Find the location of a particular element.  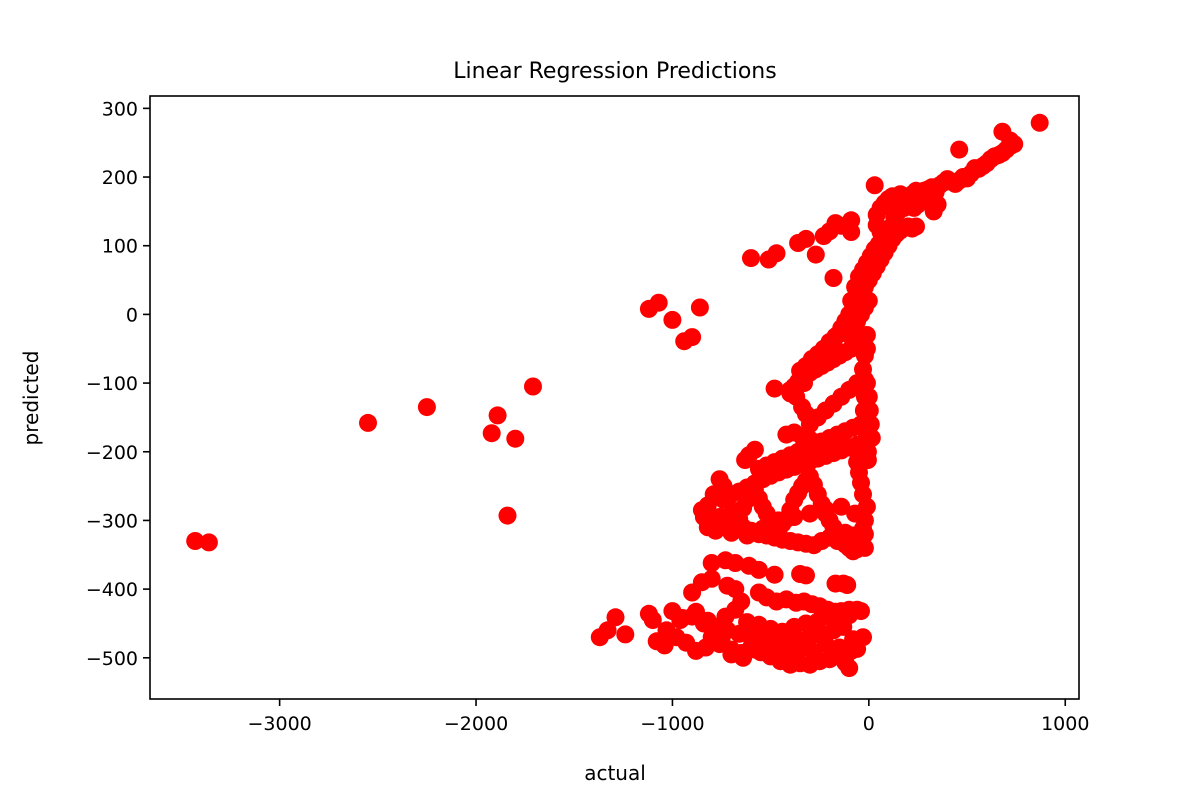

x-tick-label: −3000 is located at coordinates (279, 724).